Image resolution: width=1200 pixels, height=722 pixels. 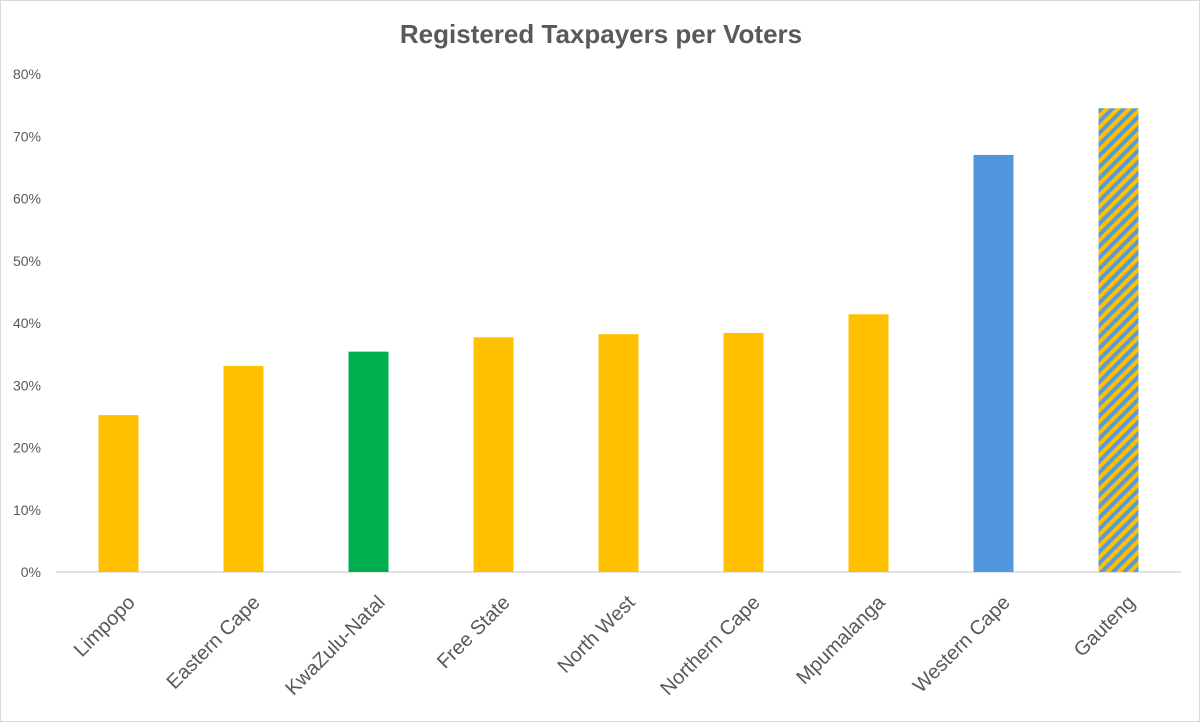 I want to click on y-tick-label: 30%, so click(x=27, y=385).